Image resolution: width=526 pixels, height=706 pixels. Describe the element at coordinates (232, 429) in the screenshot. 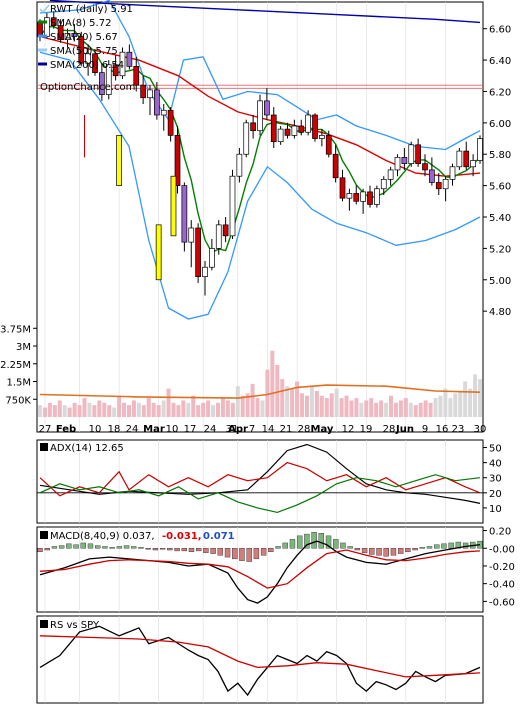

I see `date-label: 31` at that location.